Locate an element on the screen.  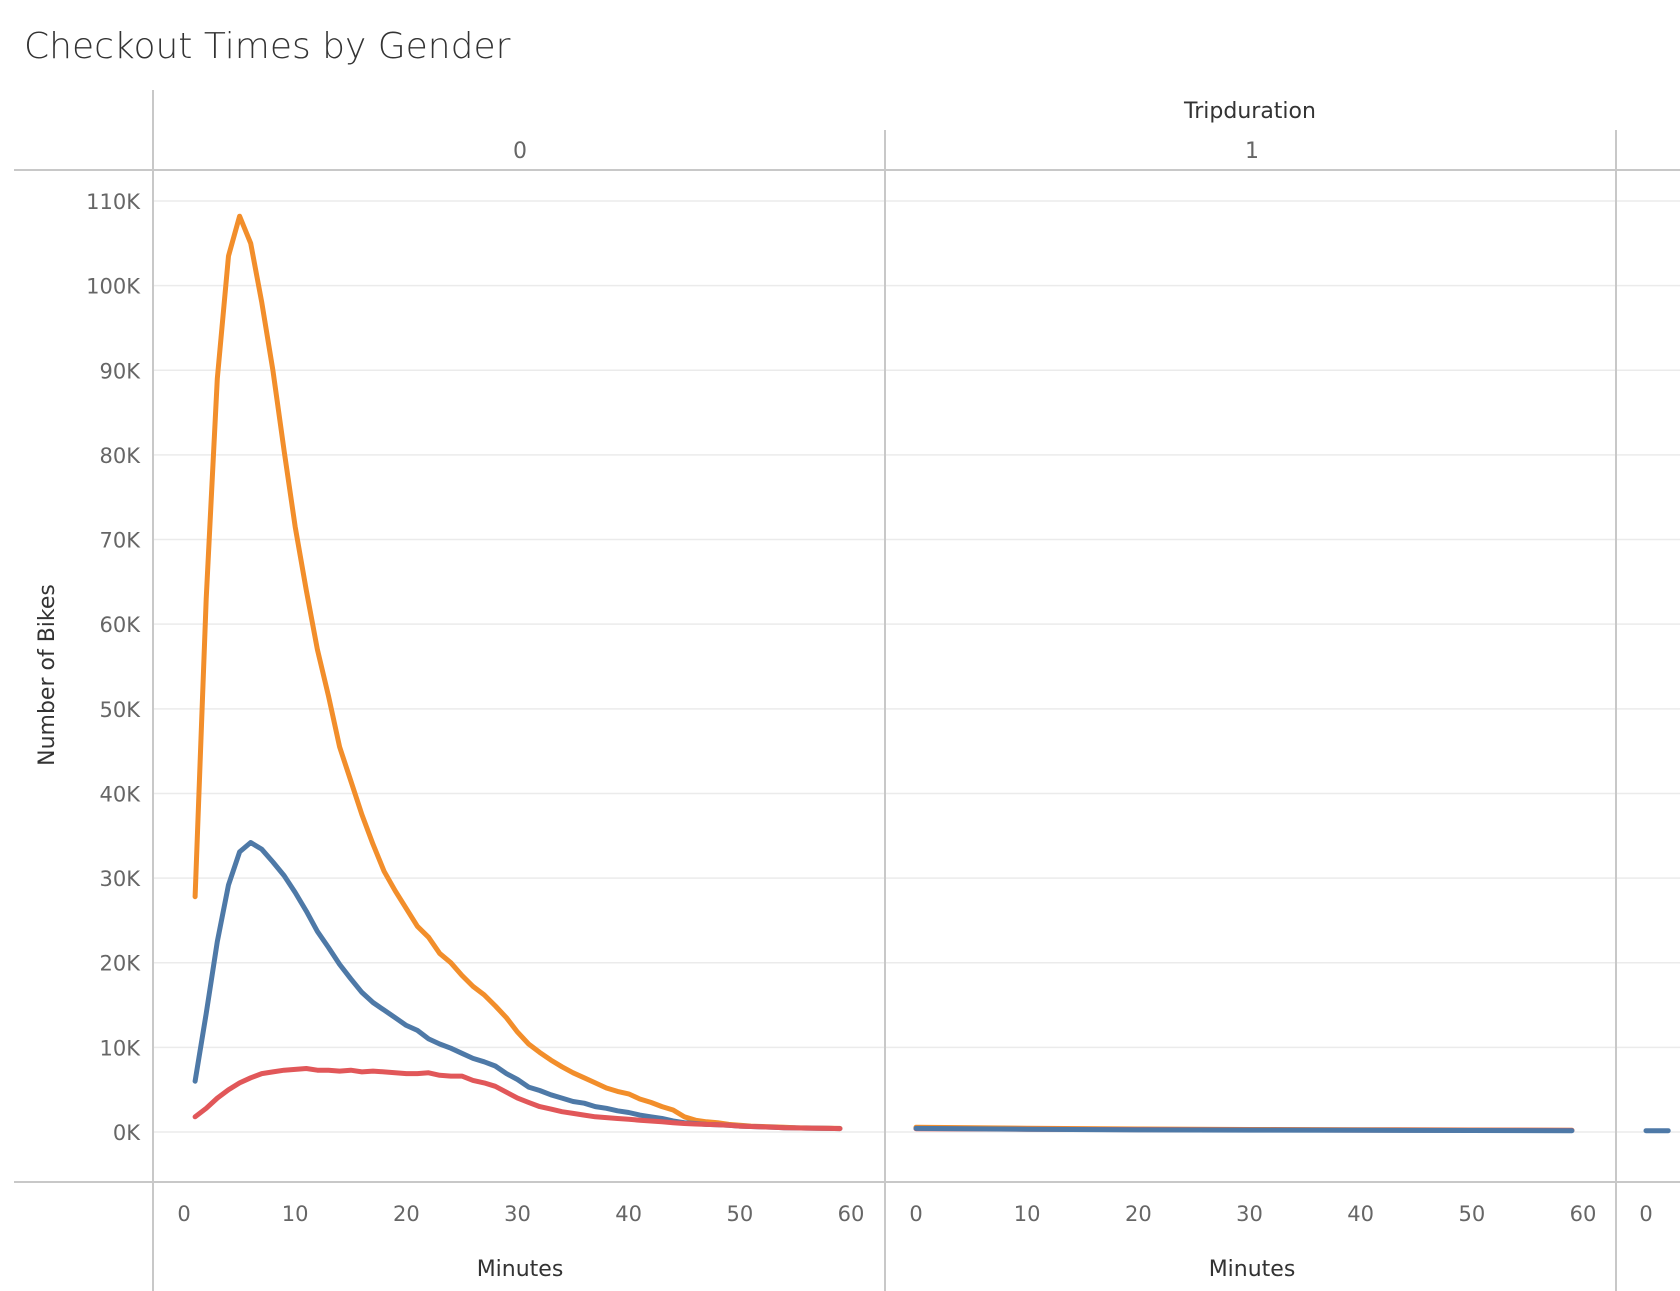
y-tick-label: 50K is located at coordinates (121, 710).